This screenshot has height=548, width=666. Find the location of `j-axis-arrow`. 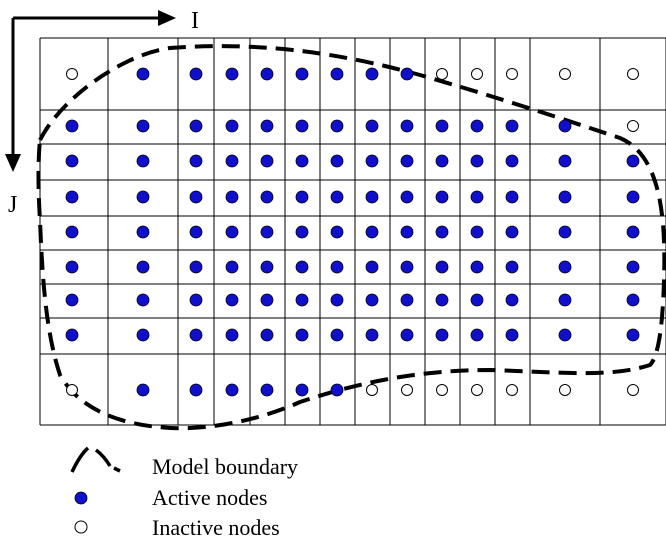

j-axis-arrow is located at coordinates (13, 95).